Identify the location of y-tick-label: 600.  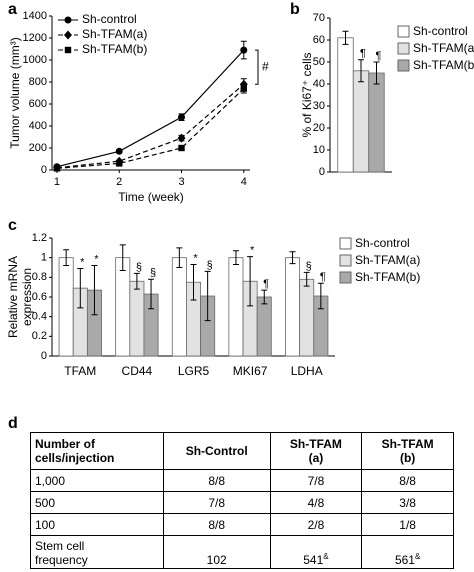
(38, 104).